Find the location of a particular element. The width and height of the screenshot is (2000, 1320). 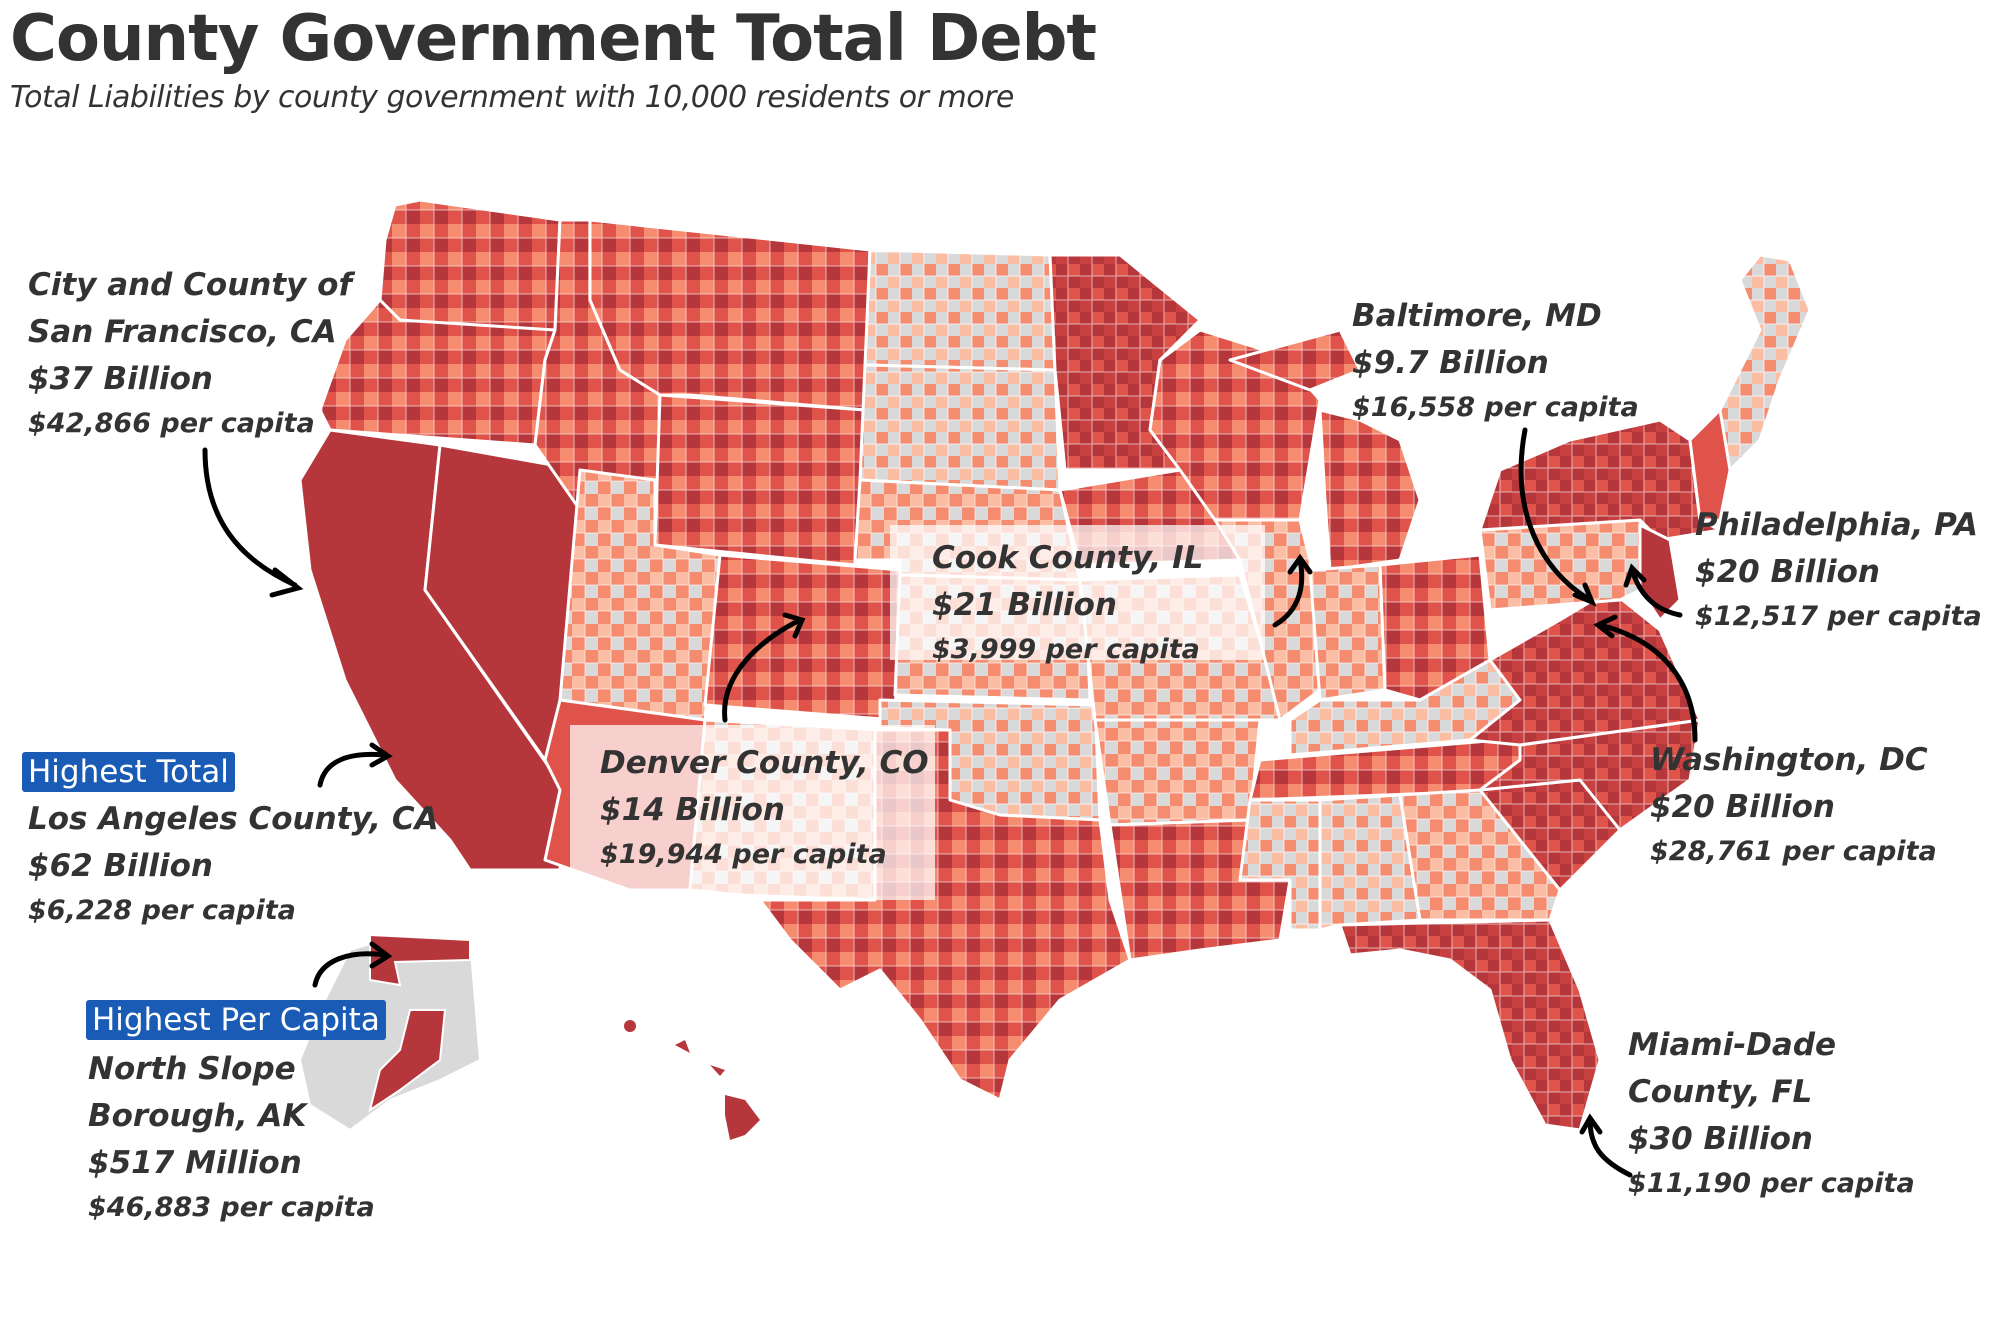

cook-label-overlay is located at coordinates (1077, 592).